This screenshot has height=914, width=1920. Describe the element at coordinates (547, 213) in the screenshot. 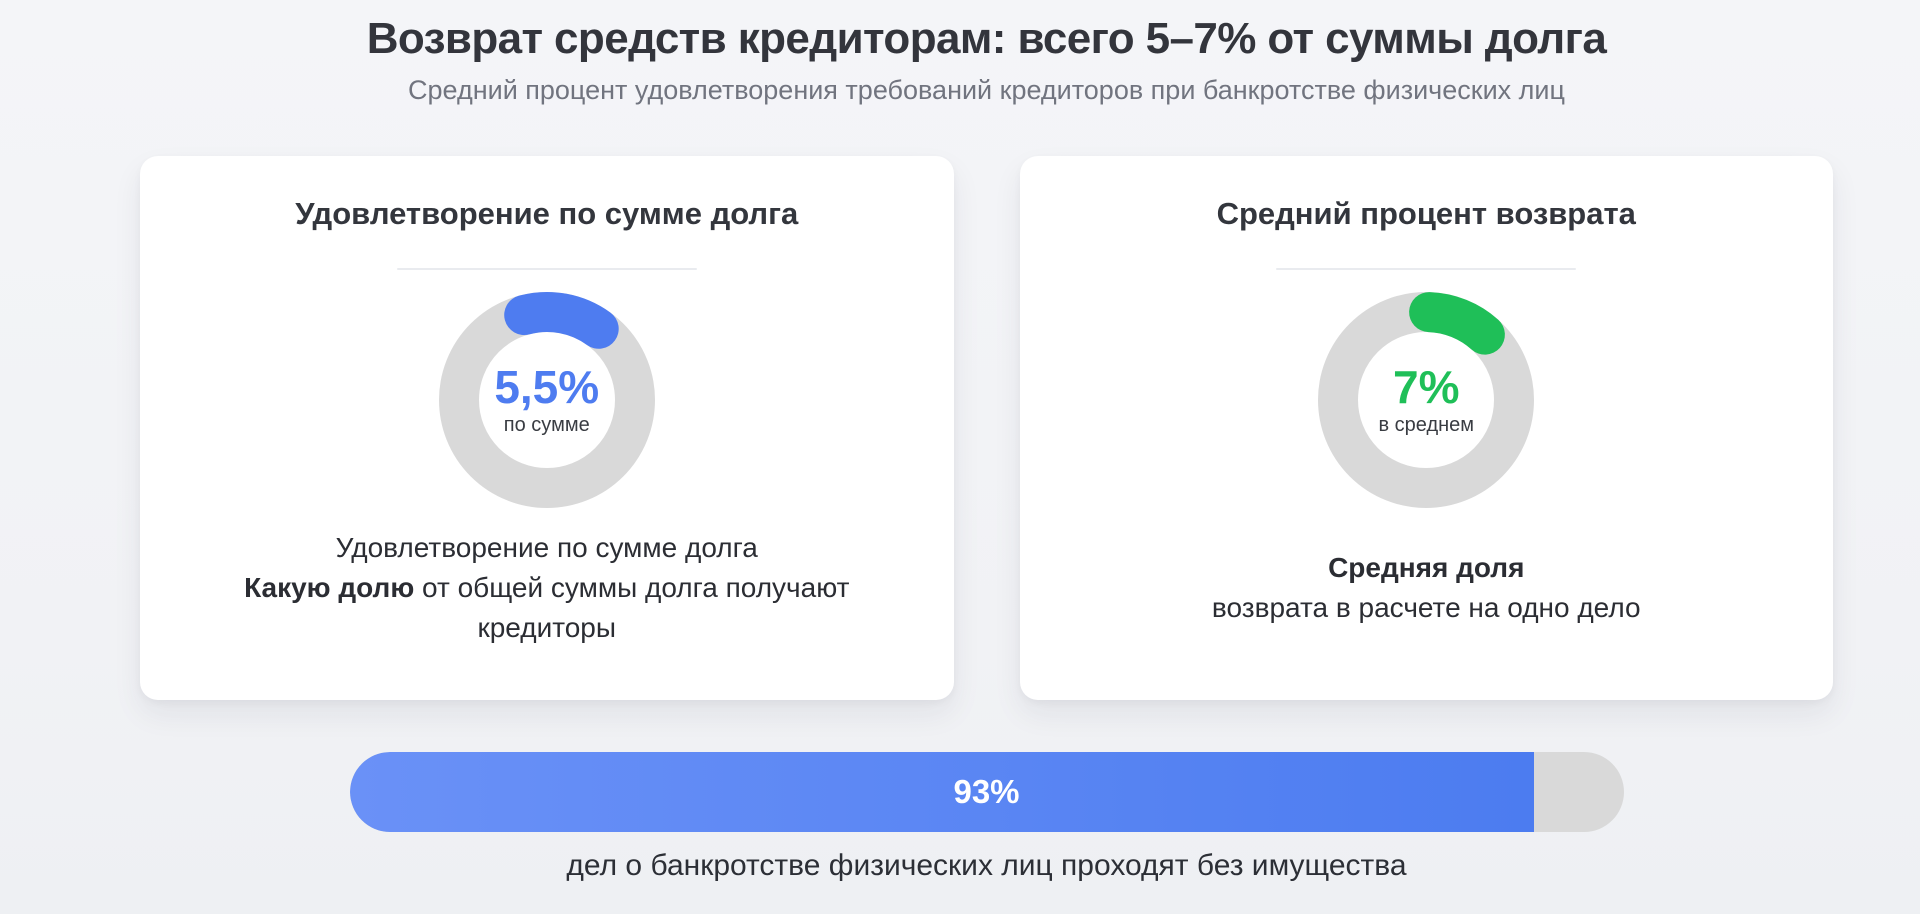

I see `card-title: Удовлетворение по сумме долга` at that location.